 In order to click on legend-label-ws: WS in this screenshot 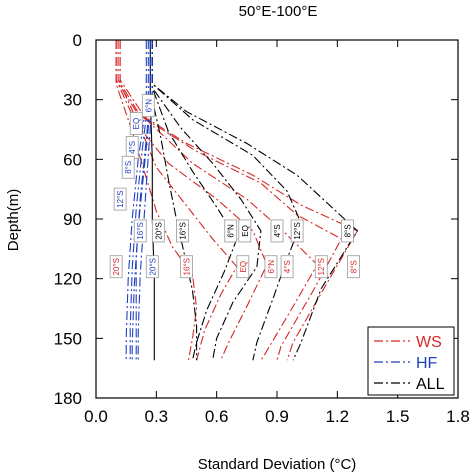, I will do `click(429, 342)`.